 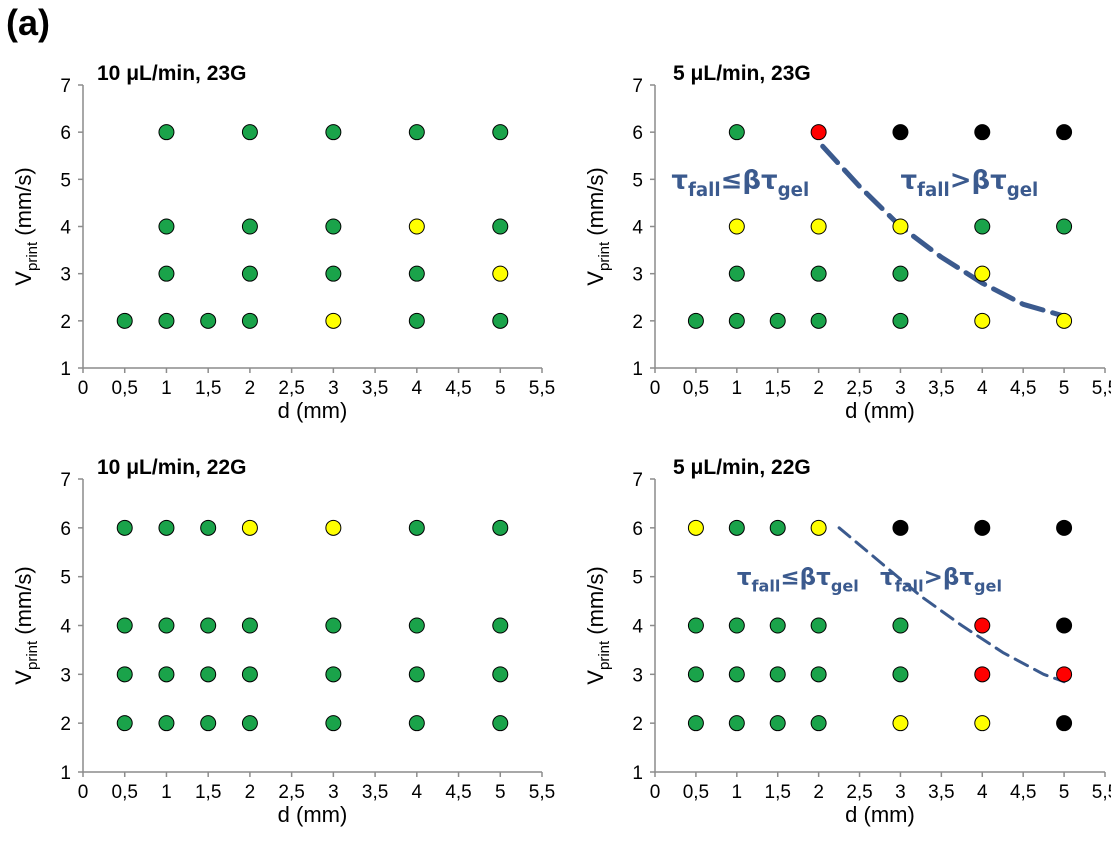 What do you see at coordinates (696, 792) in the screenshot?
I see `x-tick-label: 0,5` at bounding box center [696, 792].